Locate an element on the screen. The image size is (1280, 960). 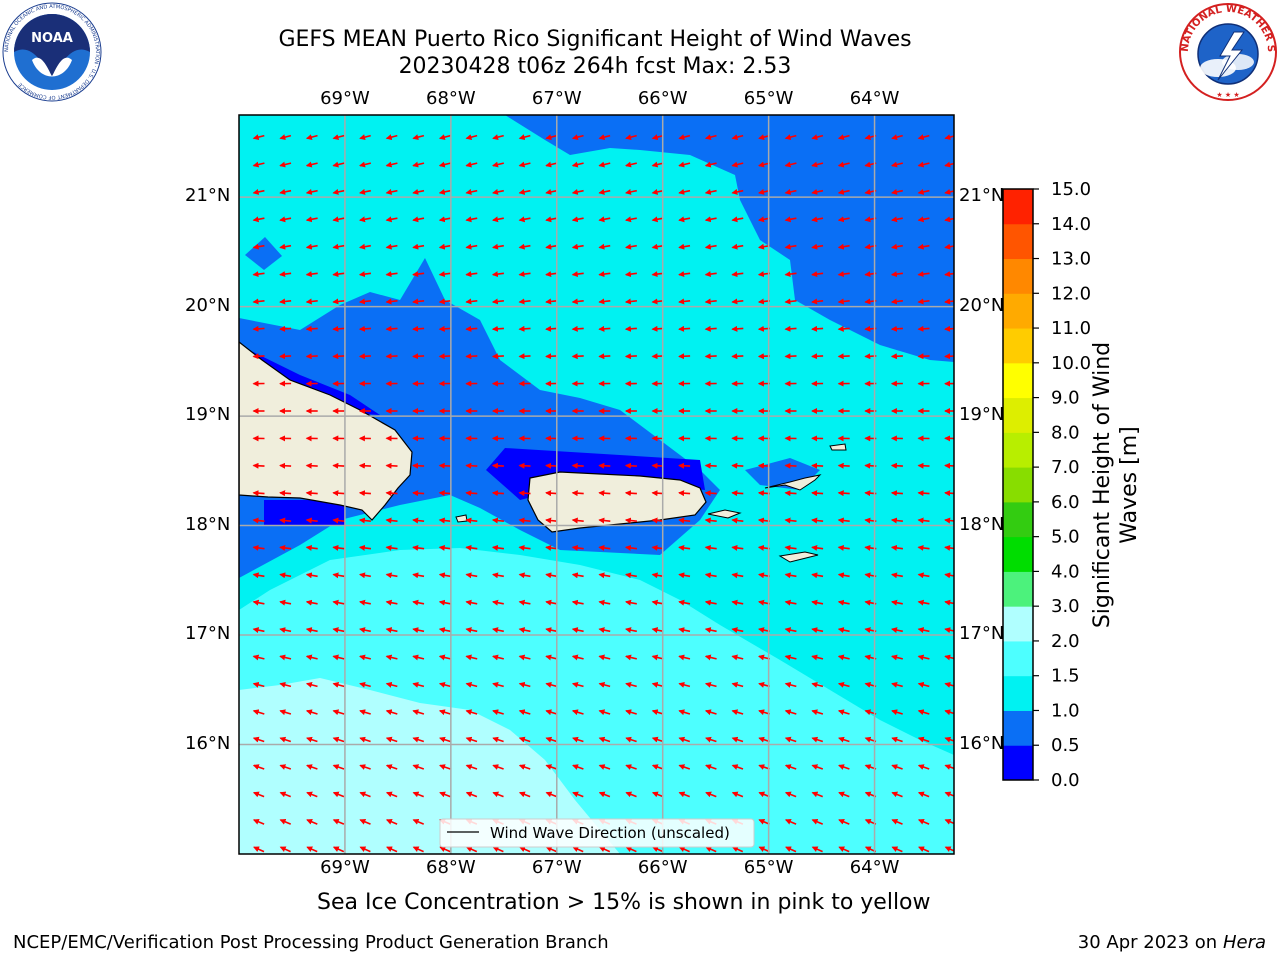
lat-label-left: 20°N is located at coordinates (208, 305).